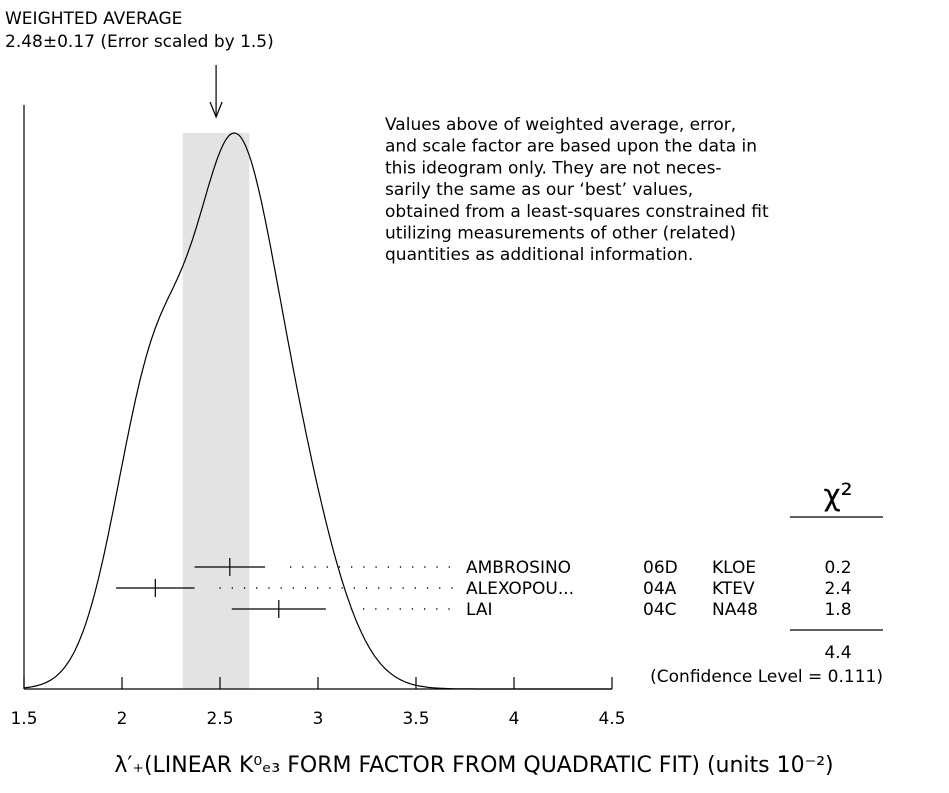 The image size is (949, 793). I want to click on row-chi2: 1.8, so click(837, 610).